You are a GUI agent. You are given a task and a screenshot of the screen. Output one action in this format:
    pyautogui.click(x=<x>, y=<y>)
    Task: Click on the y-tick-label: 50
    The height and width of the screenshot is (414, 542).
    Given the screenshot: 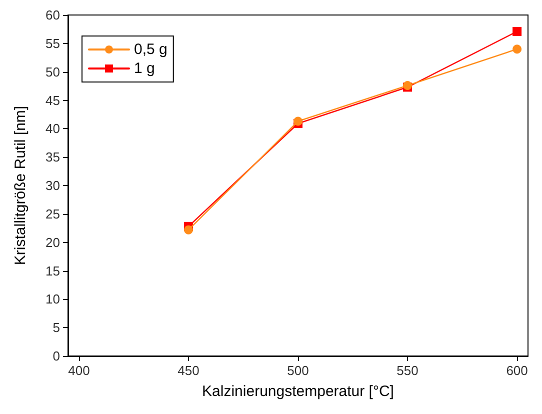 What is the action you would take?
    pyautogui.click(x=53, y=72)
    